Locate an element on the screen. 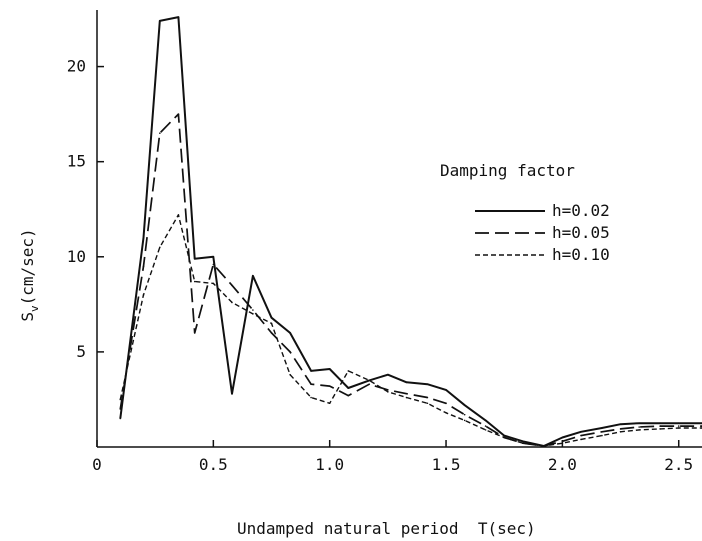 This screenshot has height=541, width=702. y-tick-label: 15 is located at coordinates (76, 161).